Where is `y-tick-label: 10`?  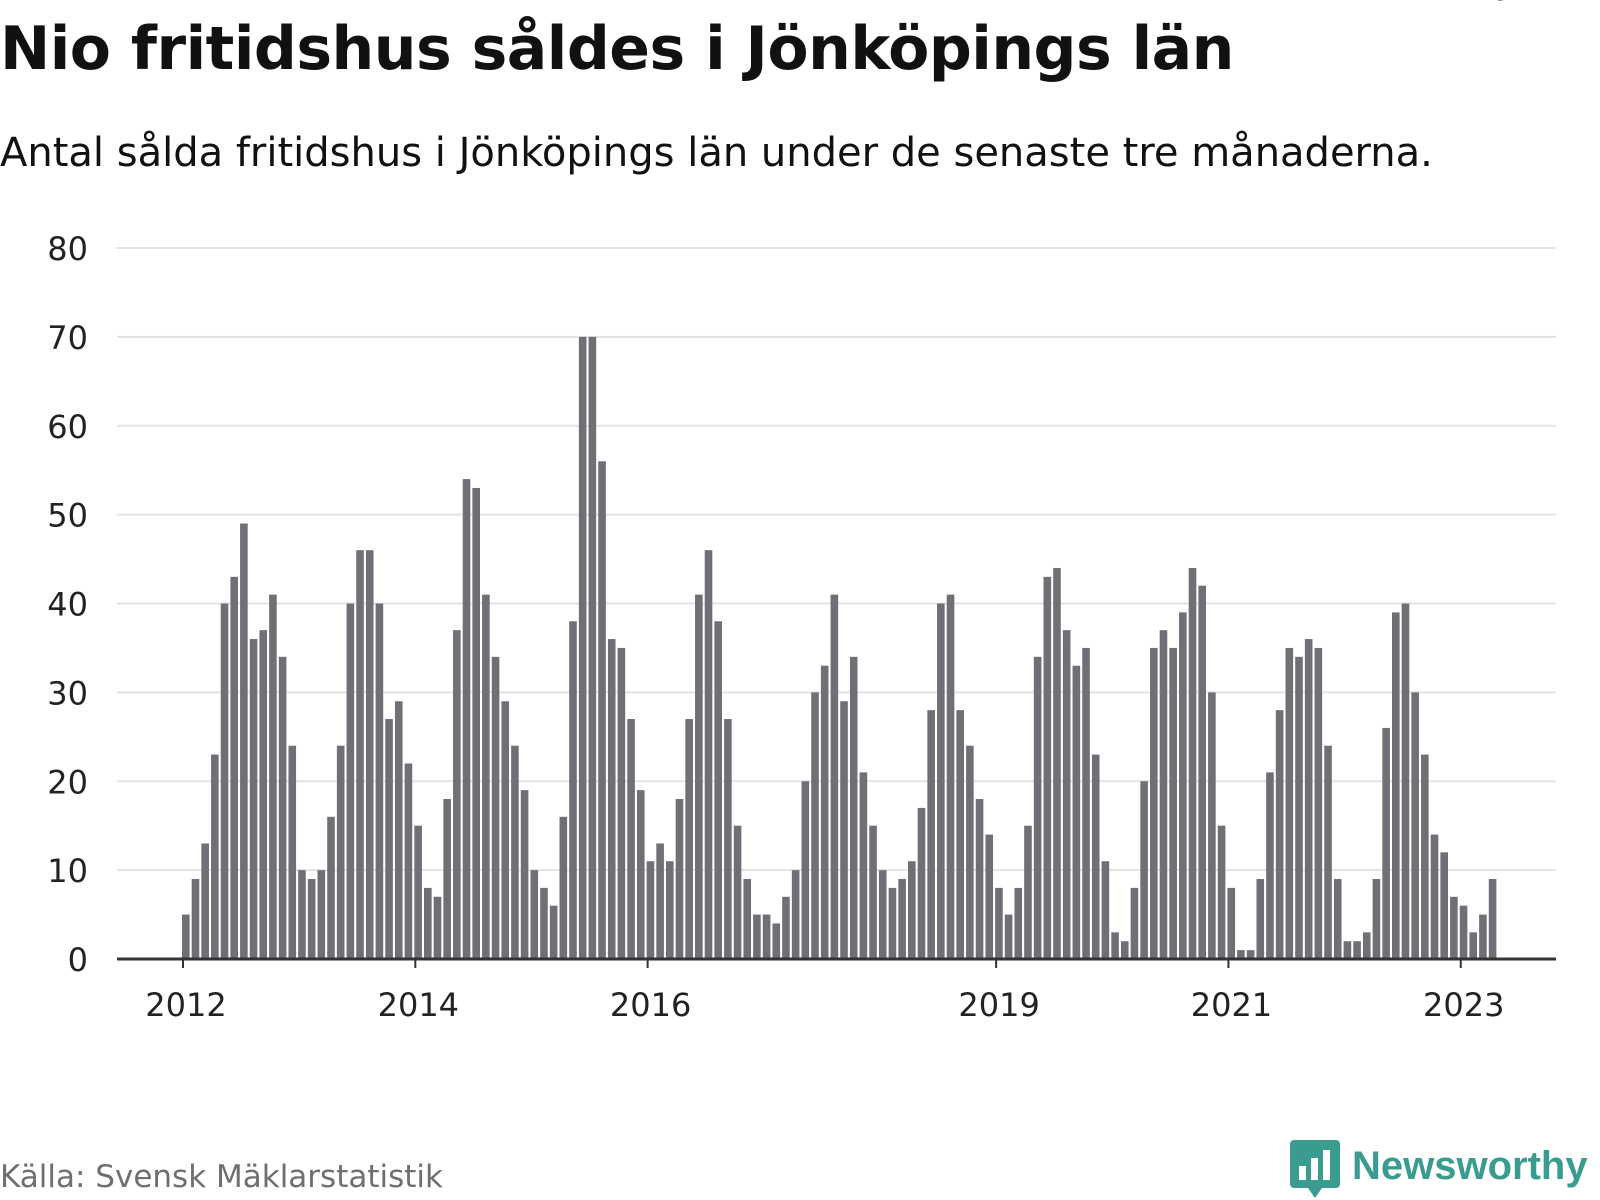
y-tick-label: 10 is located at coordinates (67, 871).